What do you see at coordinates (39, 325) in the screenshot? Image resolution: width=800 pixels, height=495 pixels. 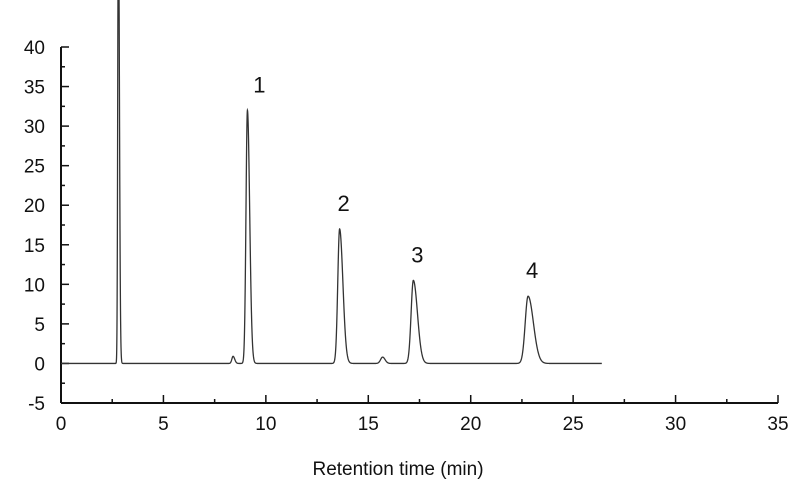 I see `y-tick-label: 5` at bounding box center [39, 325].